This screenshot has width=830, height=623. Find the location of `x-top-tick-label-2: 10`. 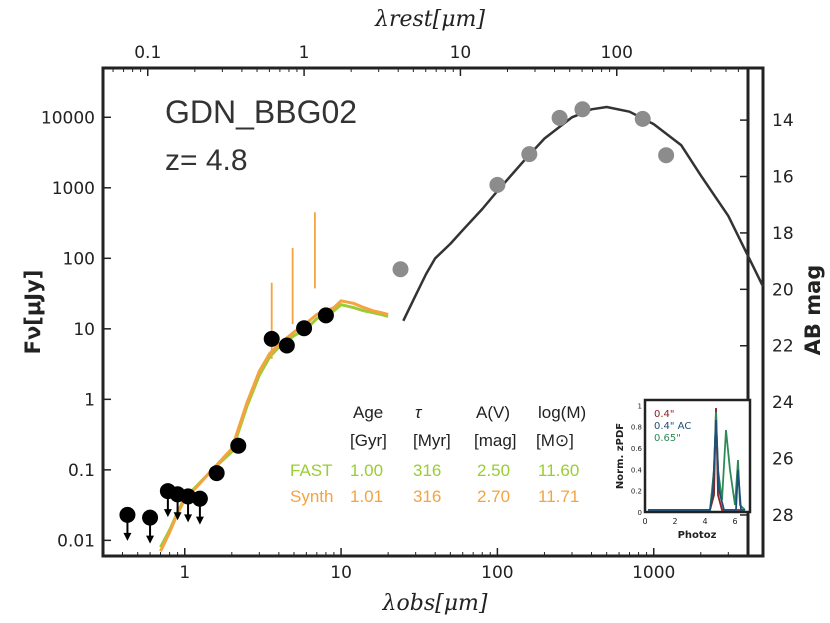

x-top-tick-label-2: 10 is located at coordinates (461, 53).